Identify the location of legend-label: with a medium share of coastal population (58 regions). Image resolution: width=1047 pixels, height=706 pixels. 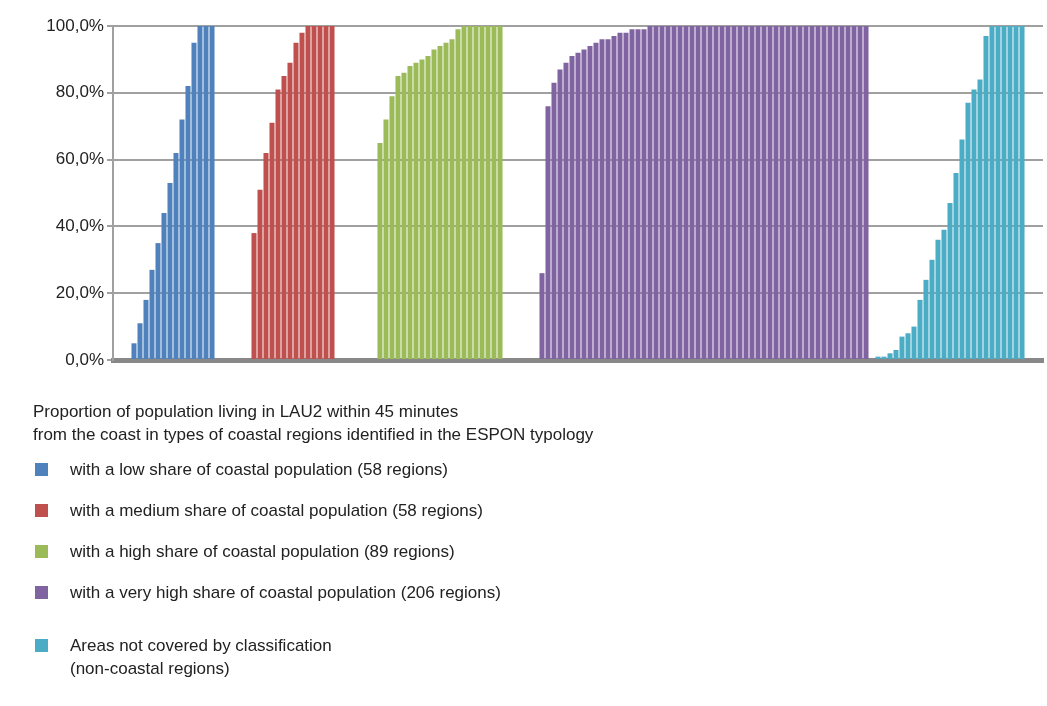
(276, 511).